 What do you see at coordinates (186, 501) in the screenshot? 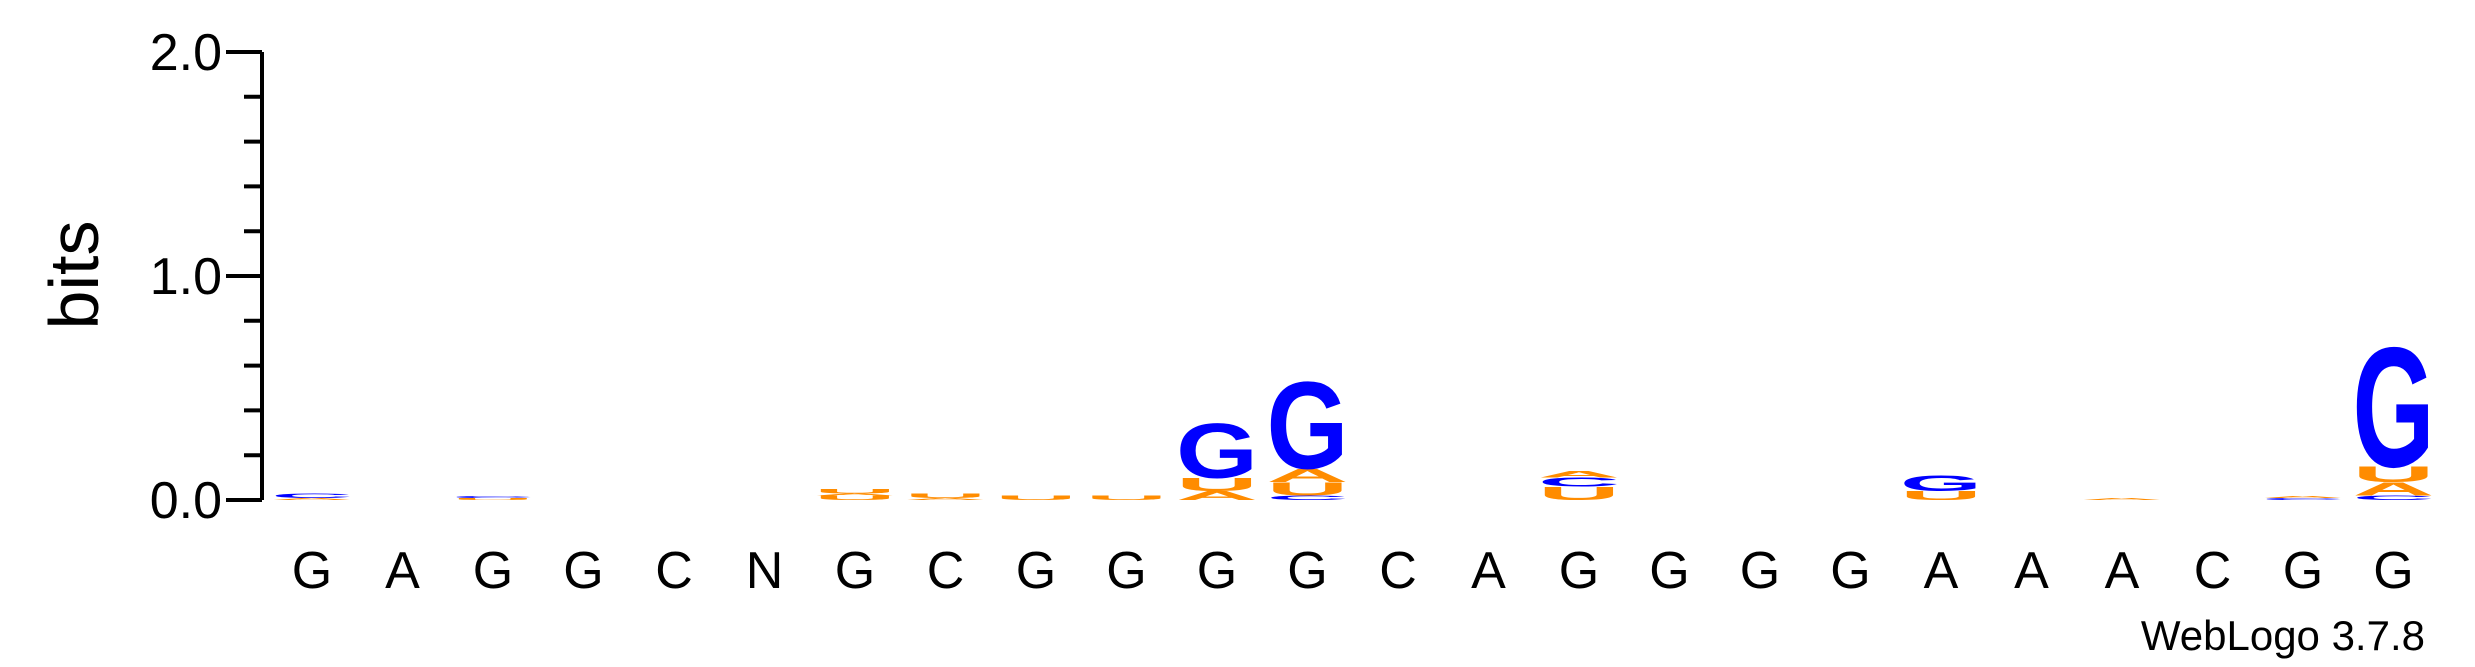
I see `y-tick-label: 0.0` at bounding box center [186, 501].